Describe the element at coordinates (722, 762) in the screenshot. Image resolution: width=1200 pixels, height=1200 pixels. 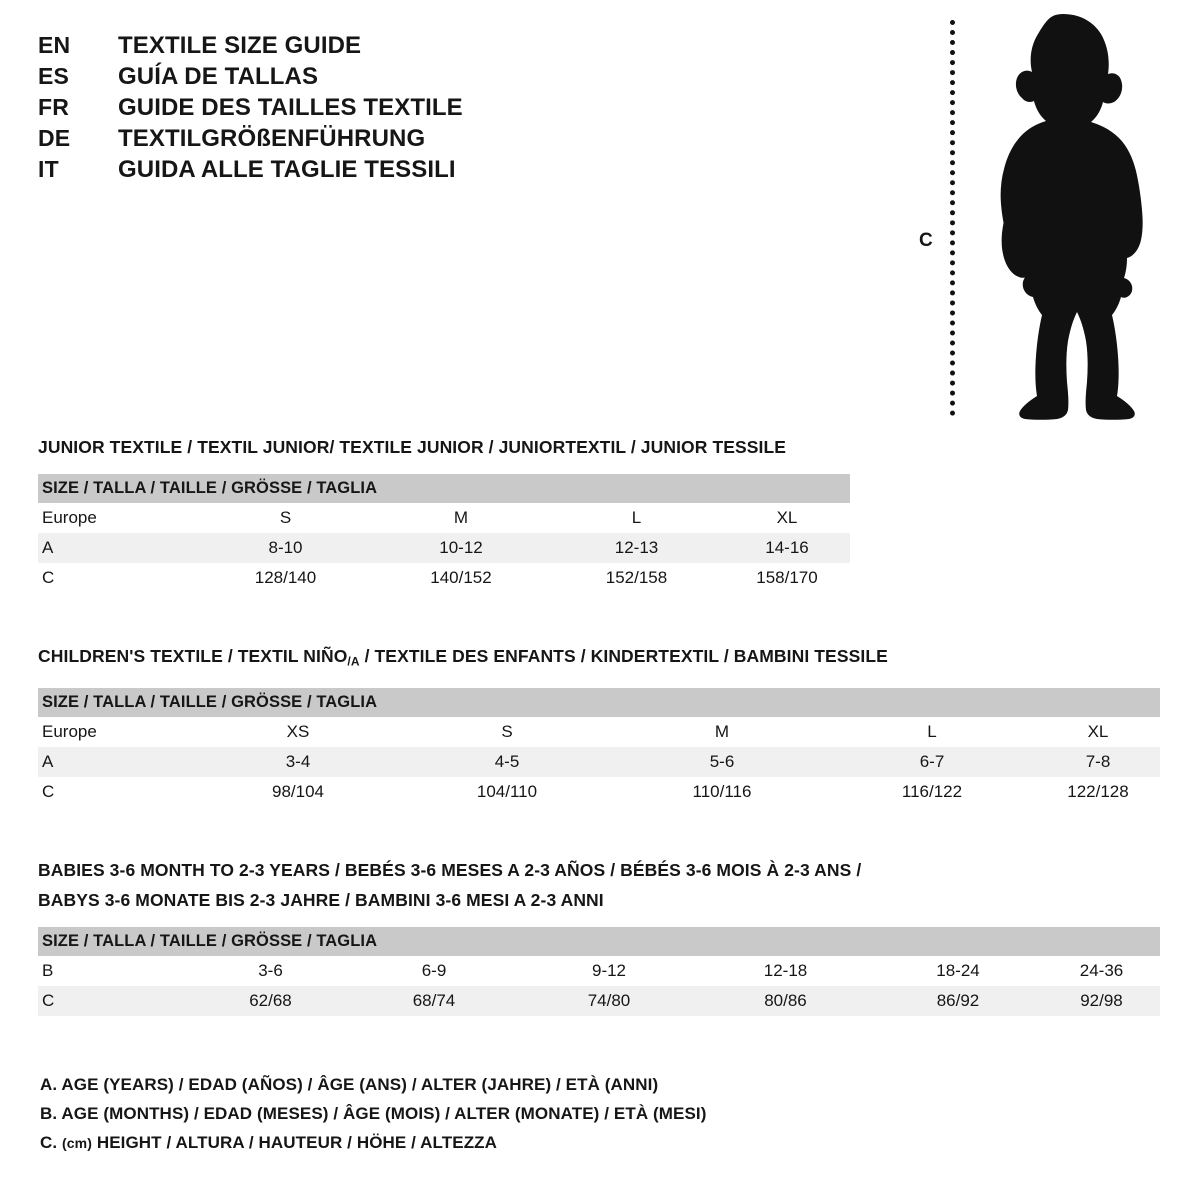
I see `children-age-m: 5-6` at that location.